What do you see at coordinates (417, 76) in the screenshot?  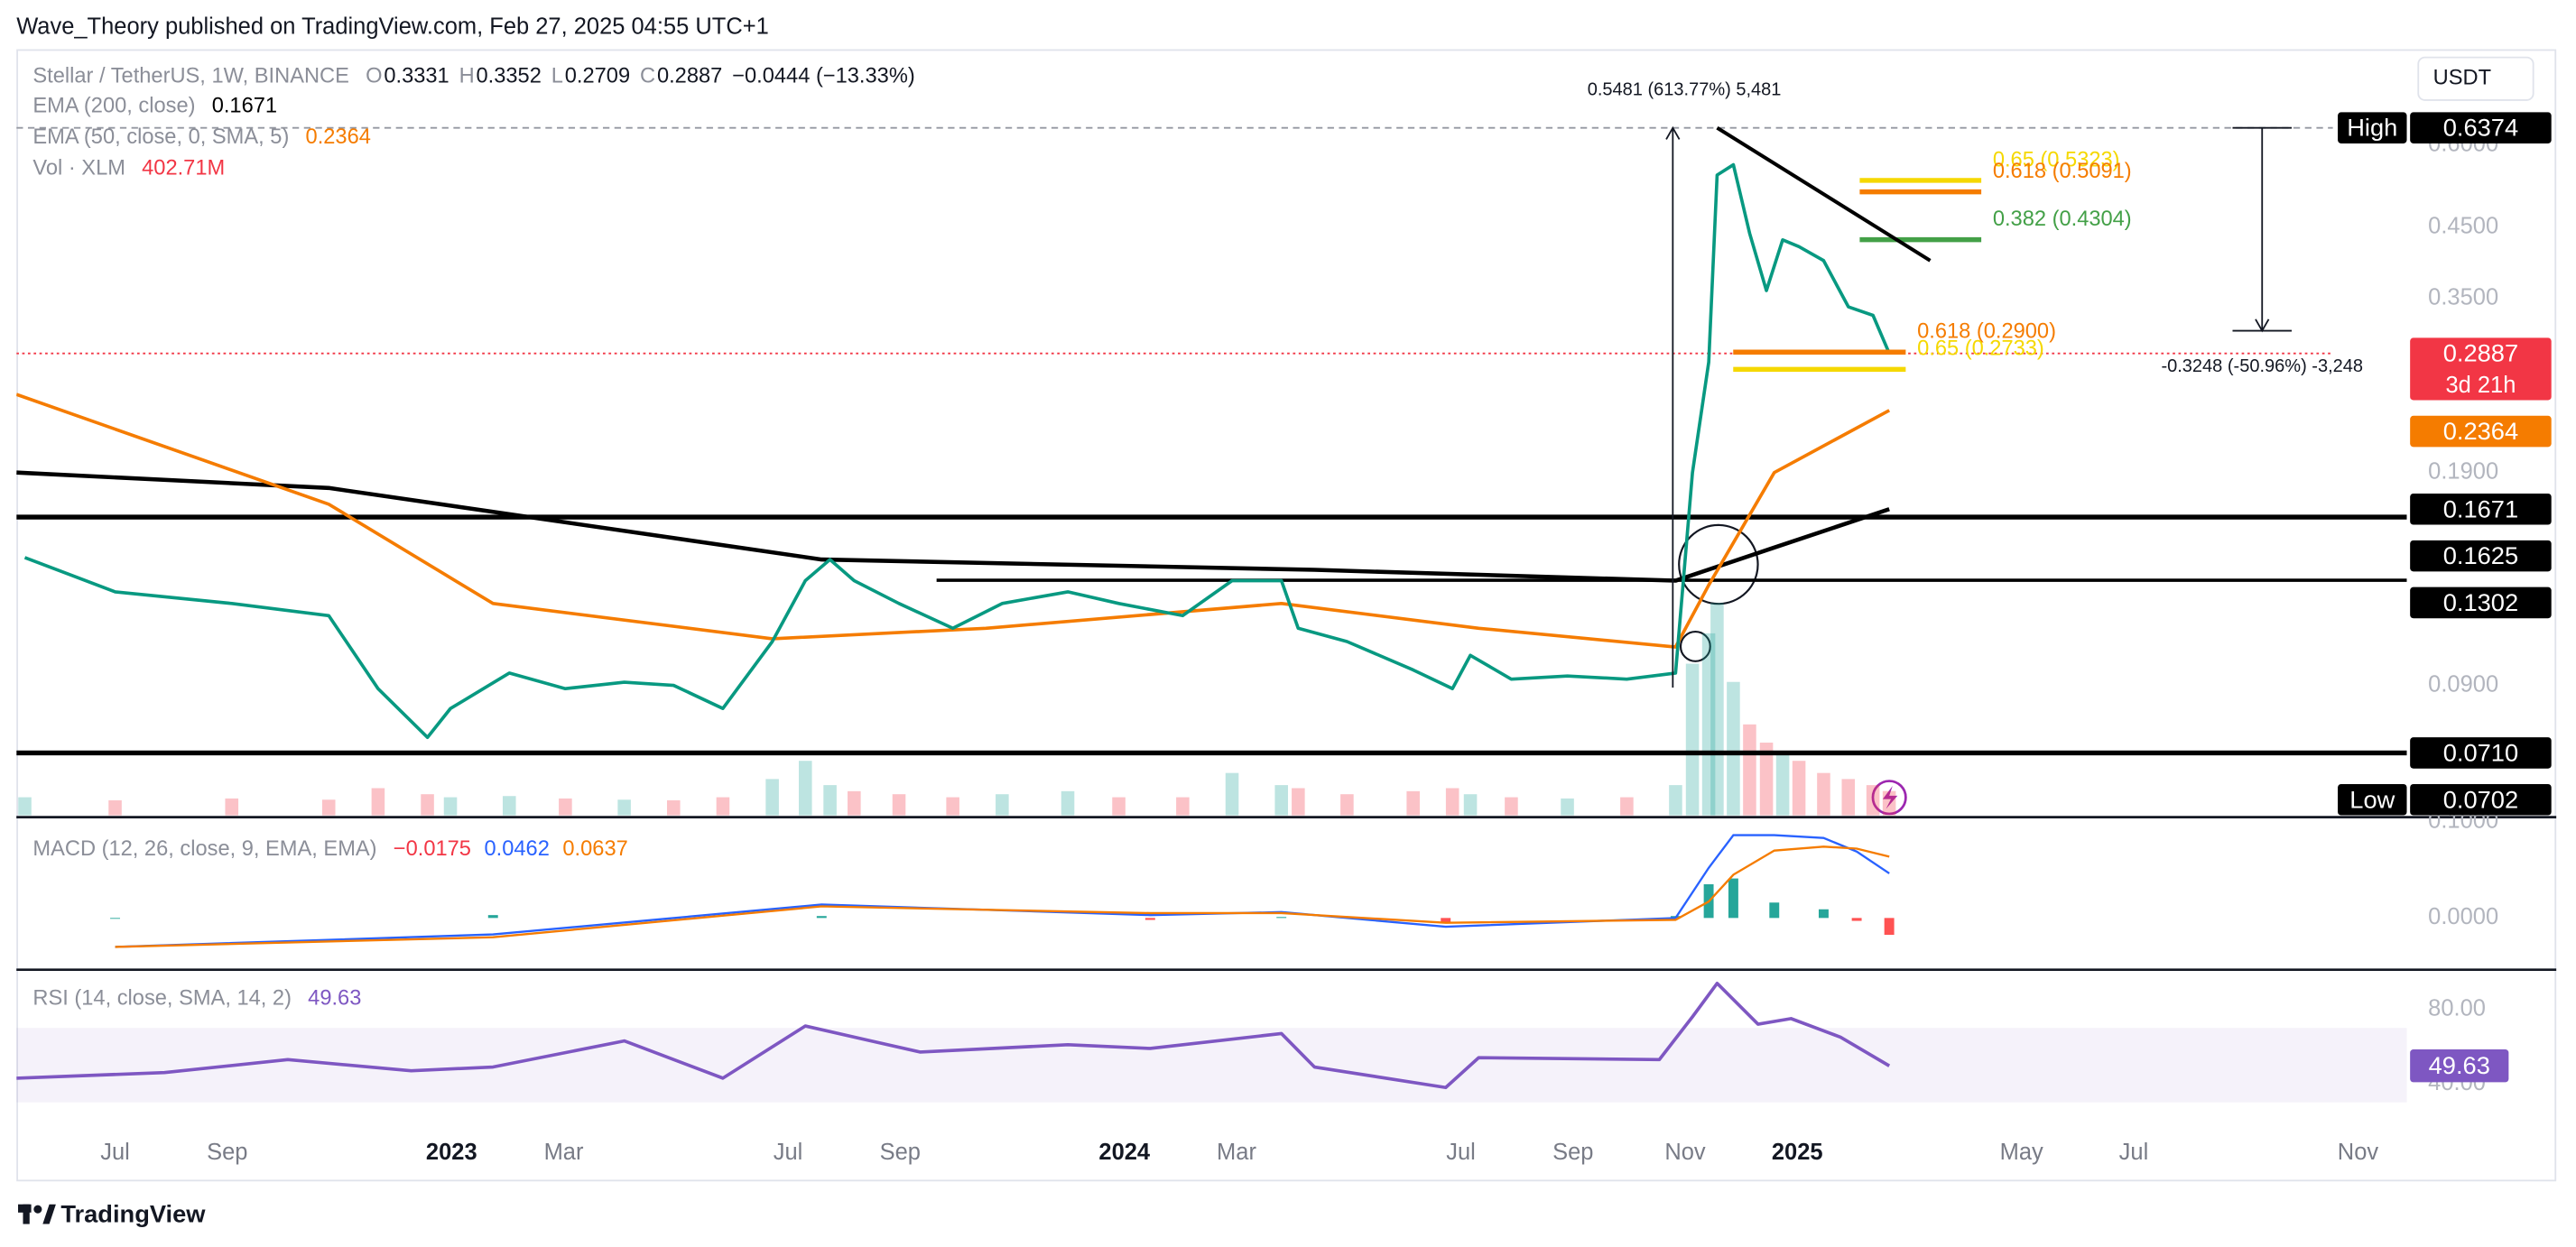 I see `legend-text: 0.3331` at bounding box center [417, 76].